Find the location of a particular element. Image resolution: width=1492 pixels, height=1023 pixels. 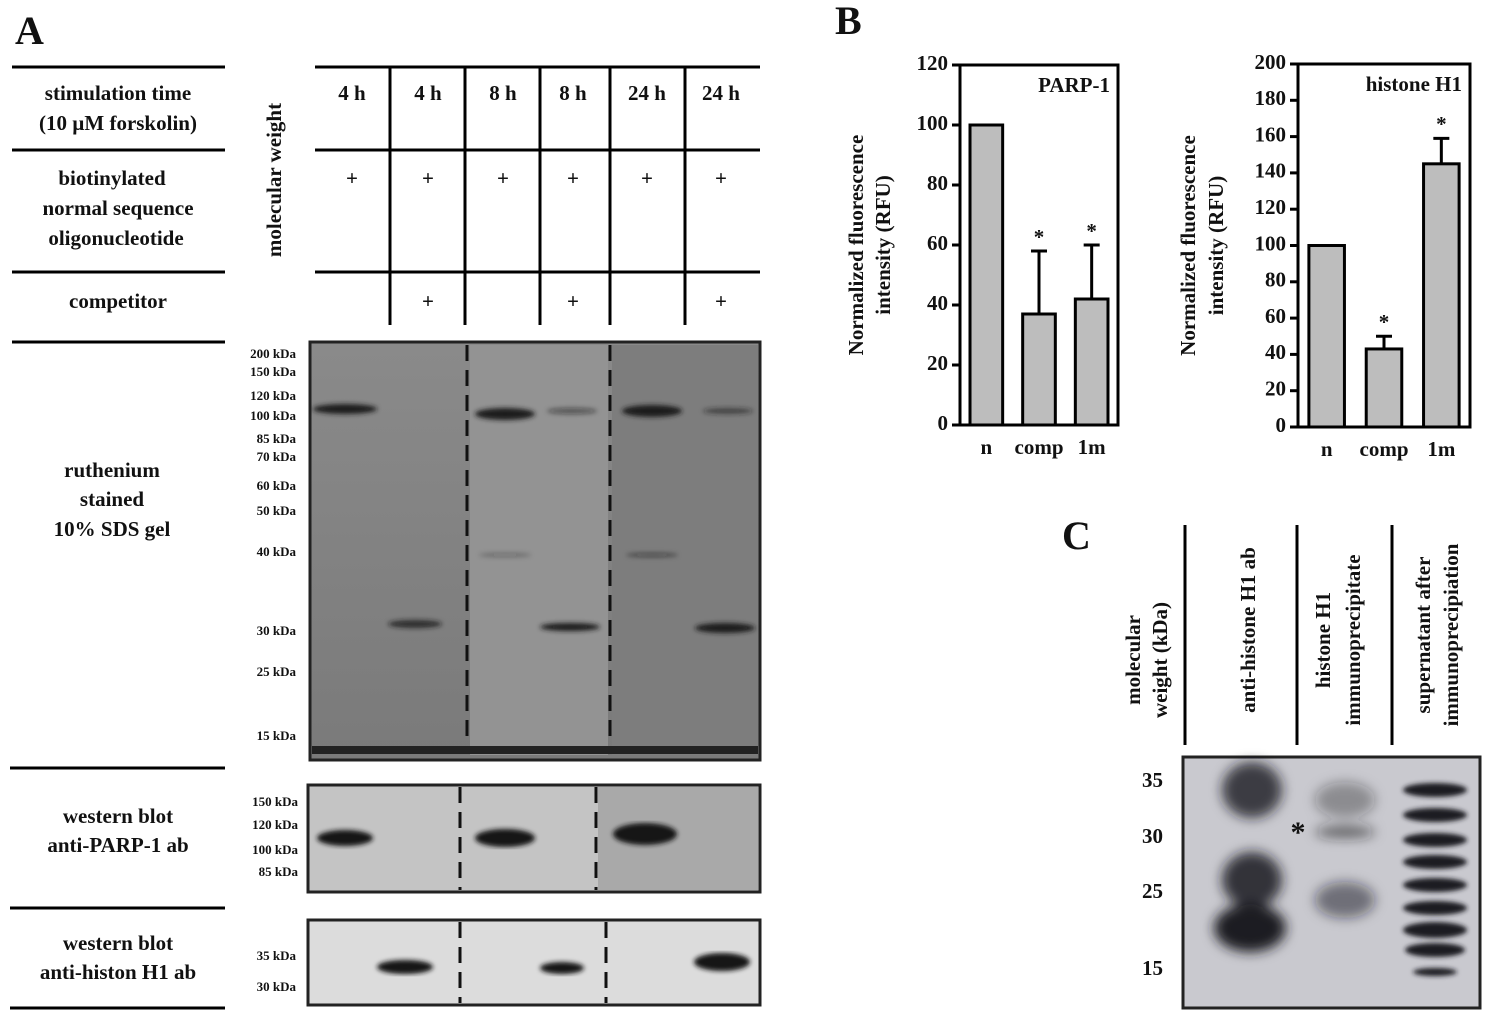

c-separators is located at coordinates (1288, 635).